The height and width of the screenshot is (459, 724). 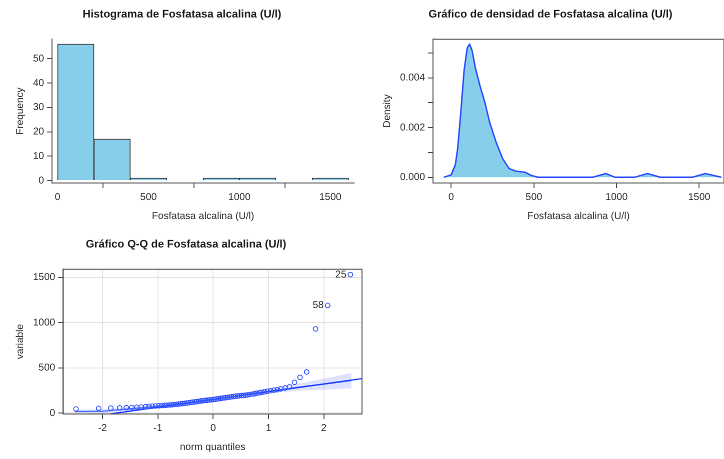 What do you see at coordinates (39, 58) in the screenshot?
I see `y-tick-label: 50` at bounding box center [39, 58].